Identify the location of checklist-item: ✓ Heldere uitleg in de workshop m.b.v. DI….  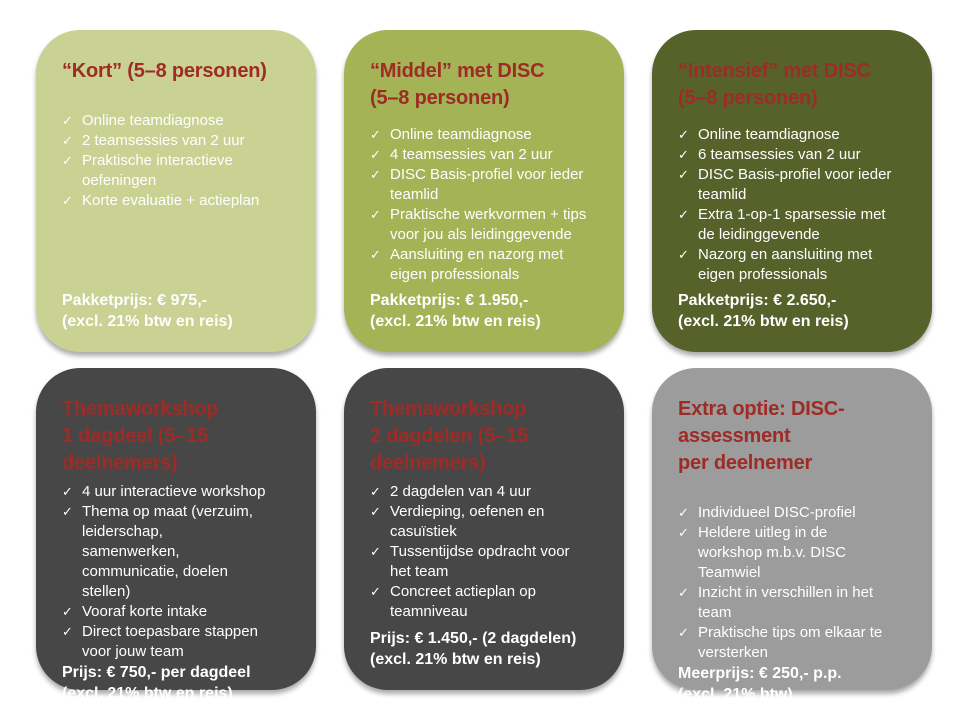
(799, 553).